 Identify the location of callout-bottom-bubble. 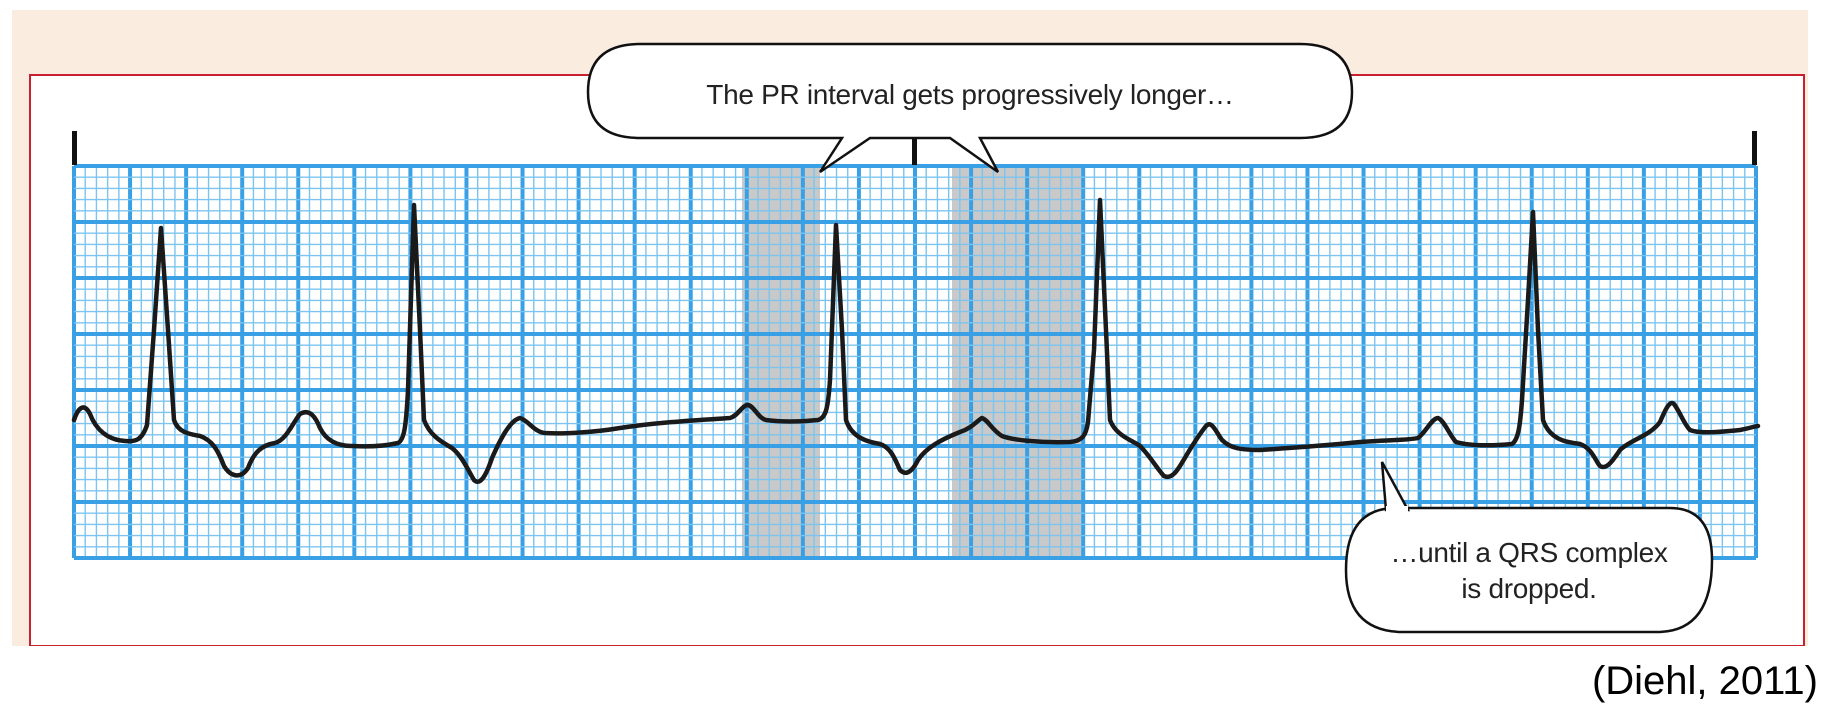
(1529, 570).